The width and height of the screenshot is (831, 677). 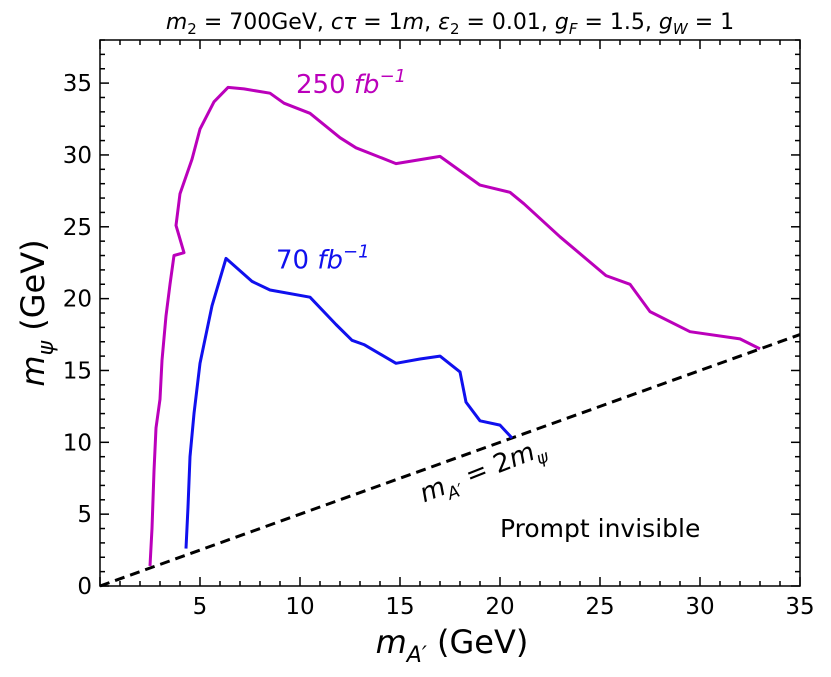 What do you see at coordinates (77, 228) in the screenshot?
I see `y-tick-label: 25` at bounding box center [77, 228].